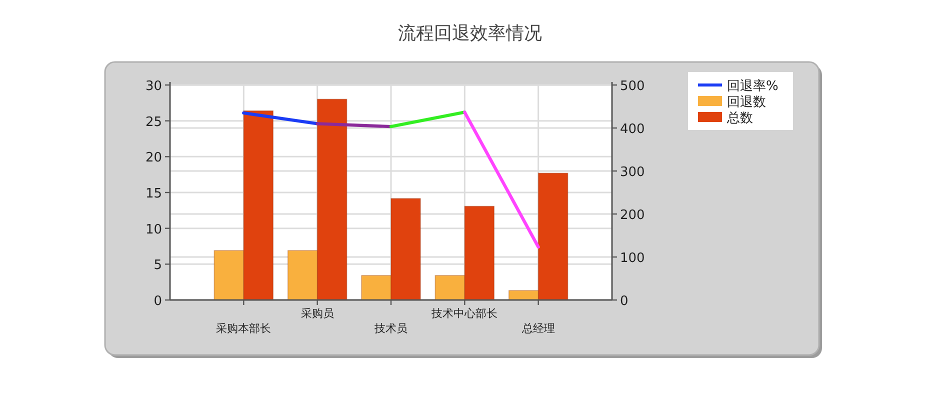 Image resolution: width=930 pixels, height=416 pixels. I want to click on legend-label: 总数, so click(739, 118).